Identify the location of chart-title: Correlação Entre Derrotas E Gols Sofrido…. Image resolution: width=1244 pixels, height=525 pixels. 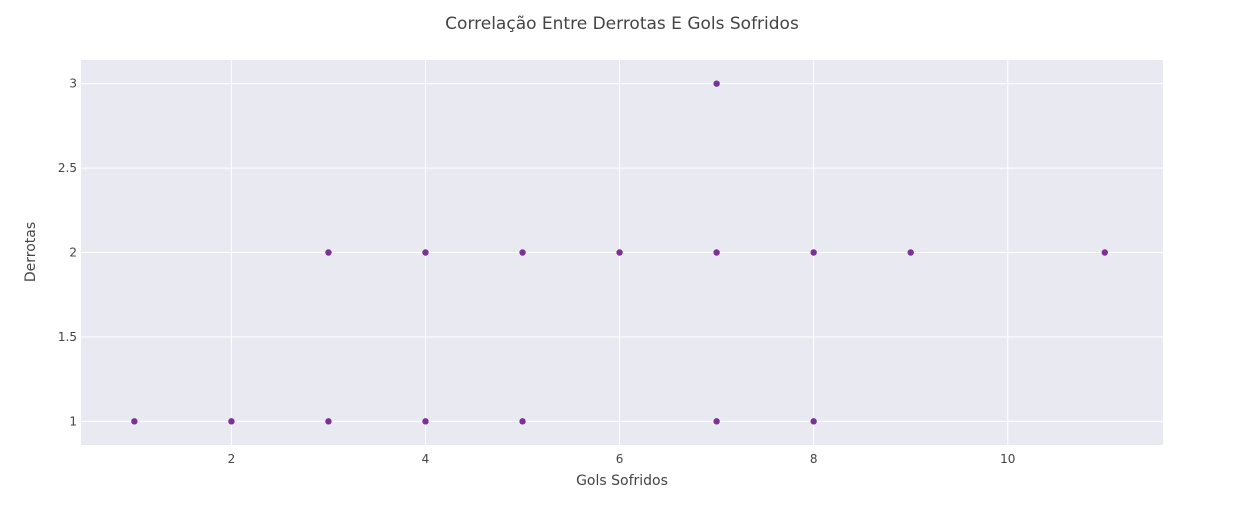
(622, 24).